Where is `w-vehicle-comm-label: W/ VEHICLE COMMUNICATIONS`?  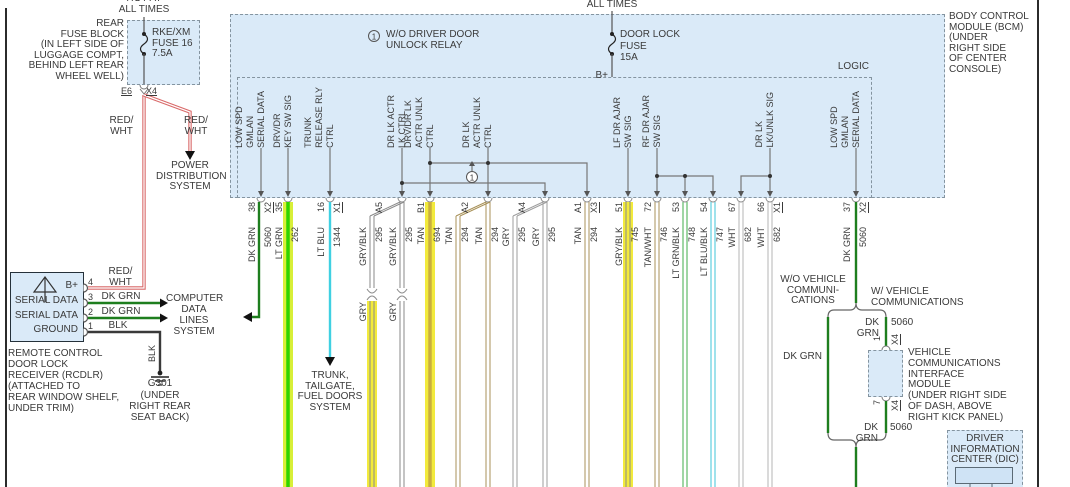
w-vehicle-comm-label: W/ VEHICLE COMMUNICATIONS is located at coordinates (917, 297).